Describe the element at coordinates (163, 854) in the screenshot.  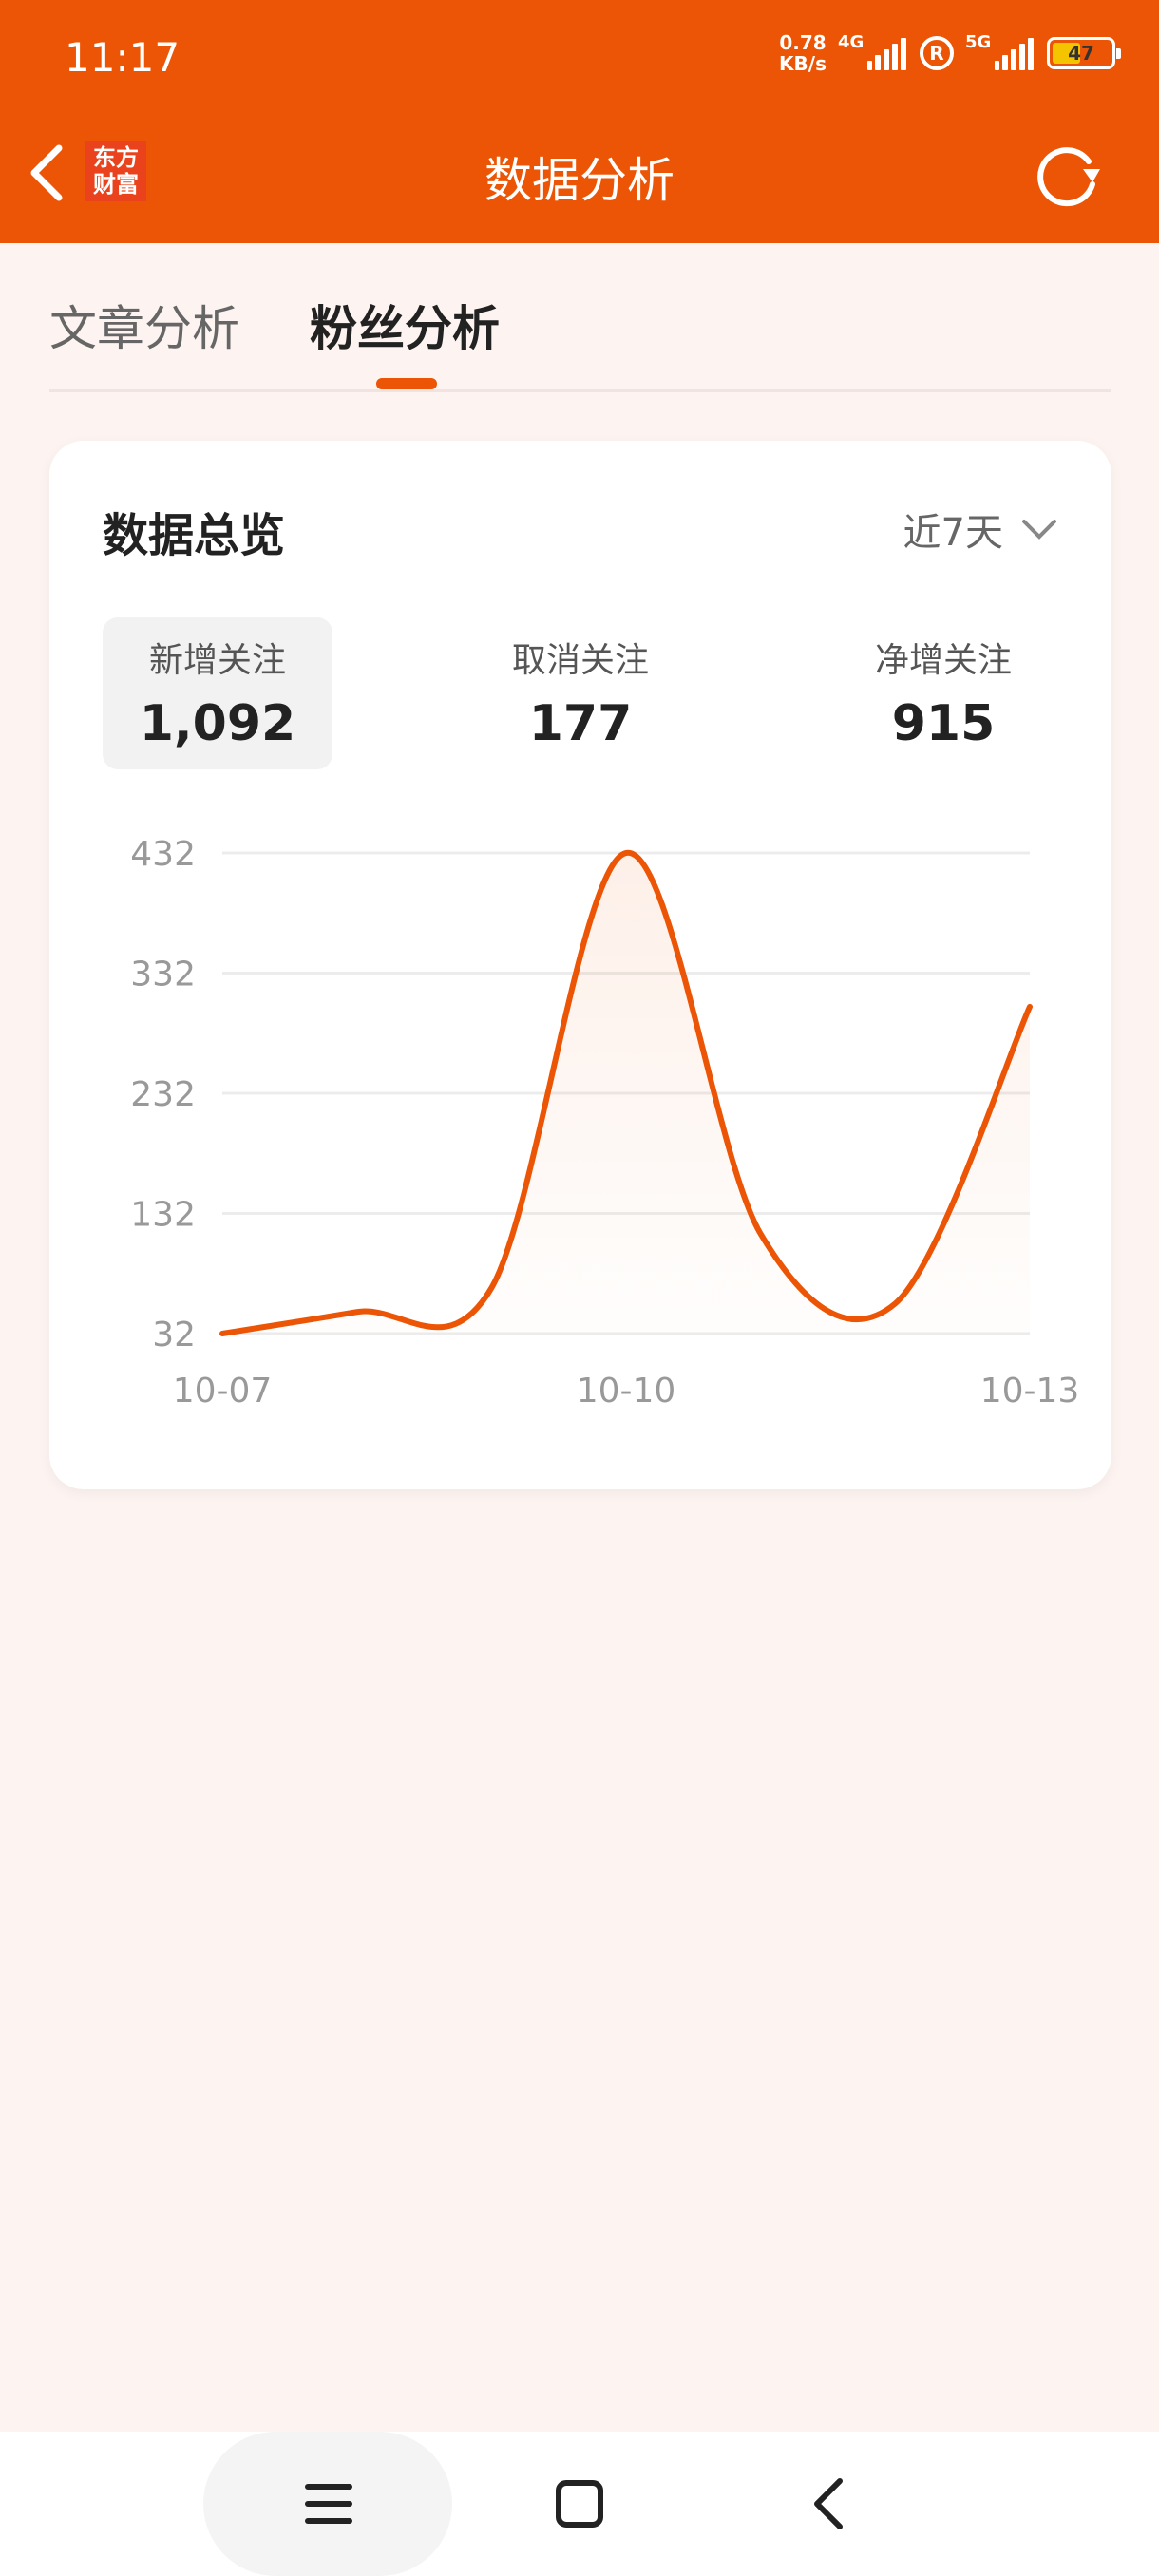
I see `y-tick-label: 432` at that location.